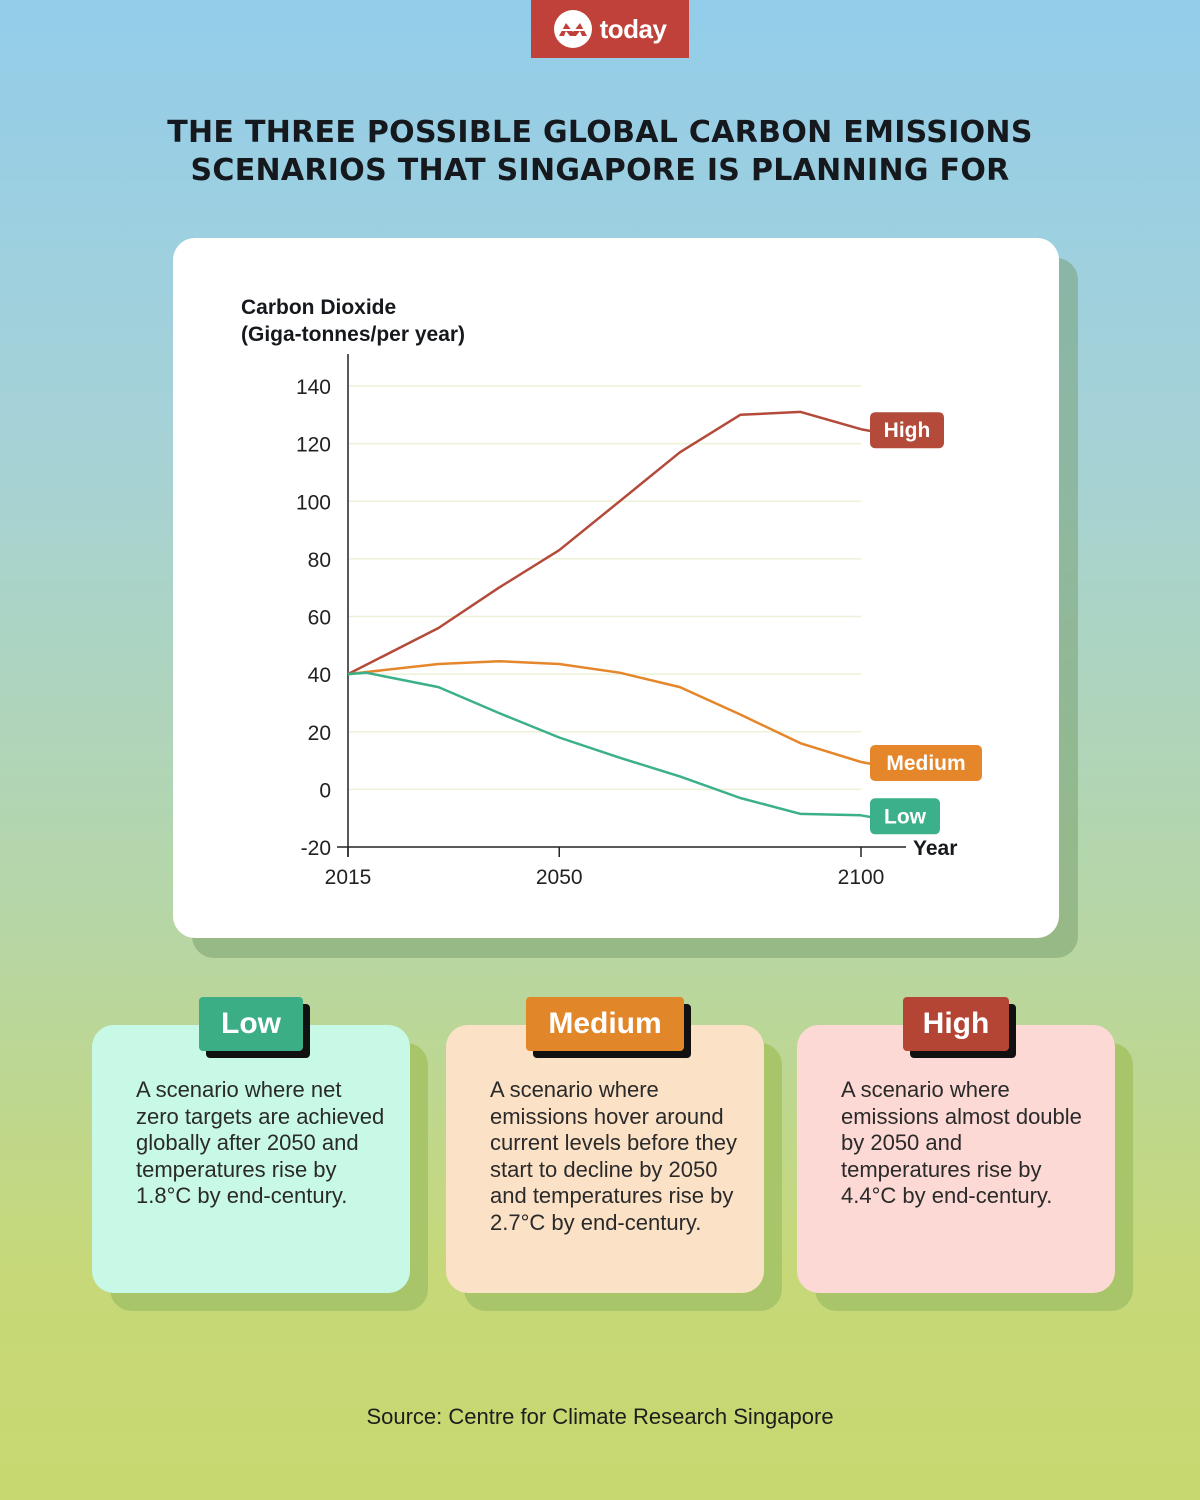 The width and height of the screenshot is (1200, 1500). I want to click on tag-label: Low, so click(905, 816).